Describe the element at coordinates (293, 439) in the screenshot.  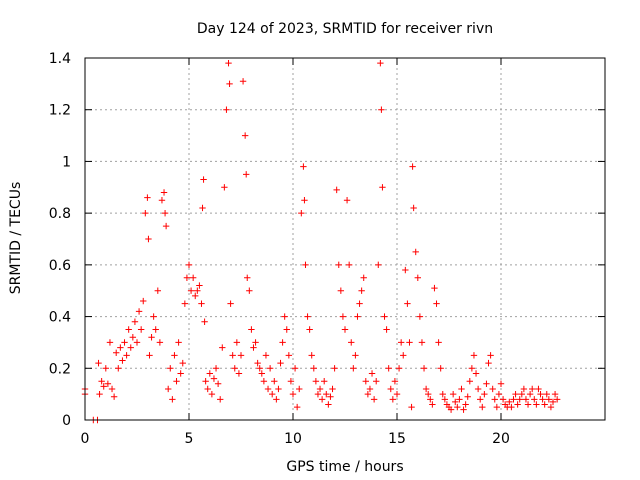
I see `x-tick-label: 10` at that location.